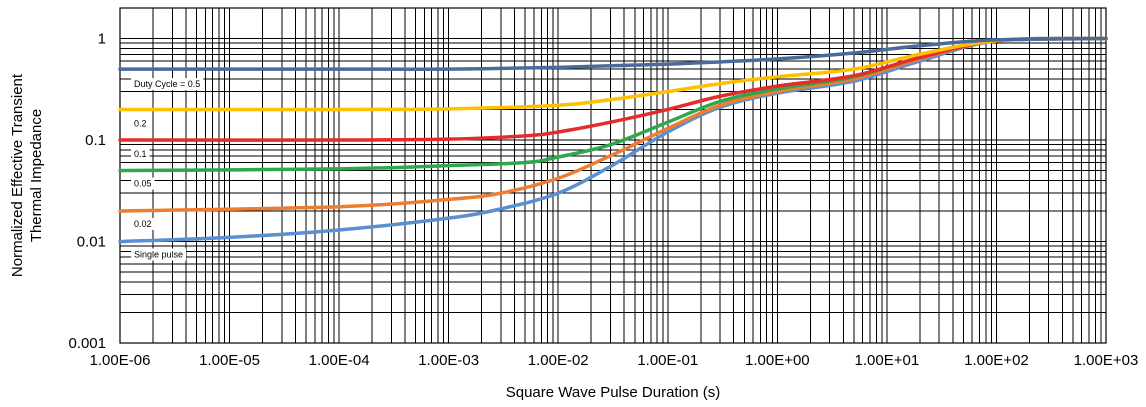 The height and width of the screenshot is (407, 1146). Describe the element at coordinates (1106, 360) in the screenshot. I see `x-tick-label: 1.00E+03` at that location.